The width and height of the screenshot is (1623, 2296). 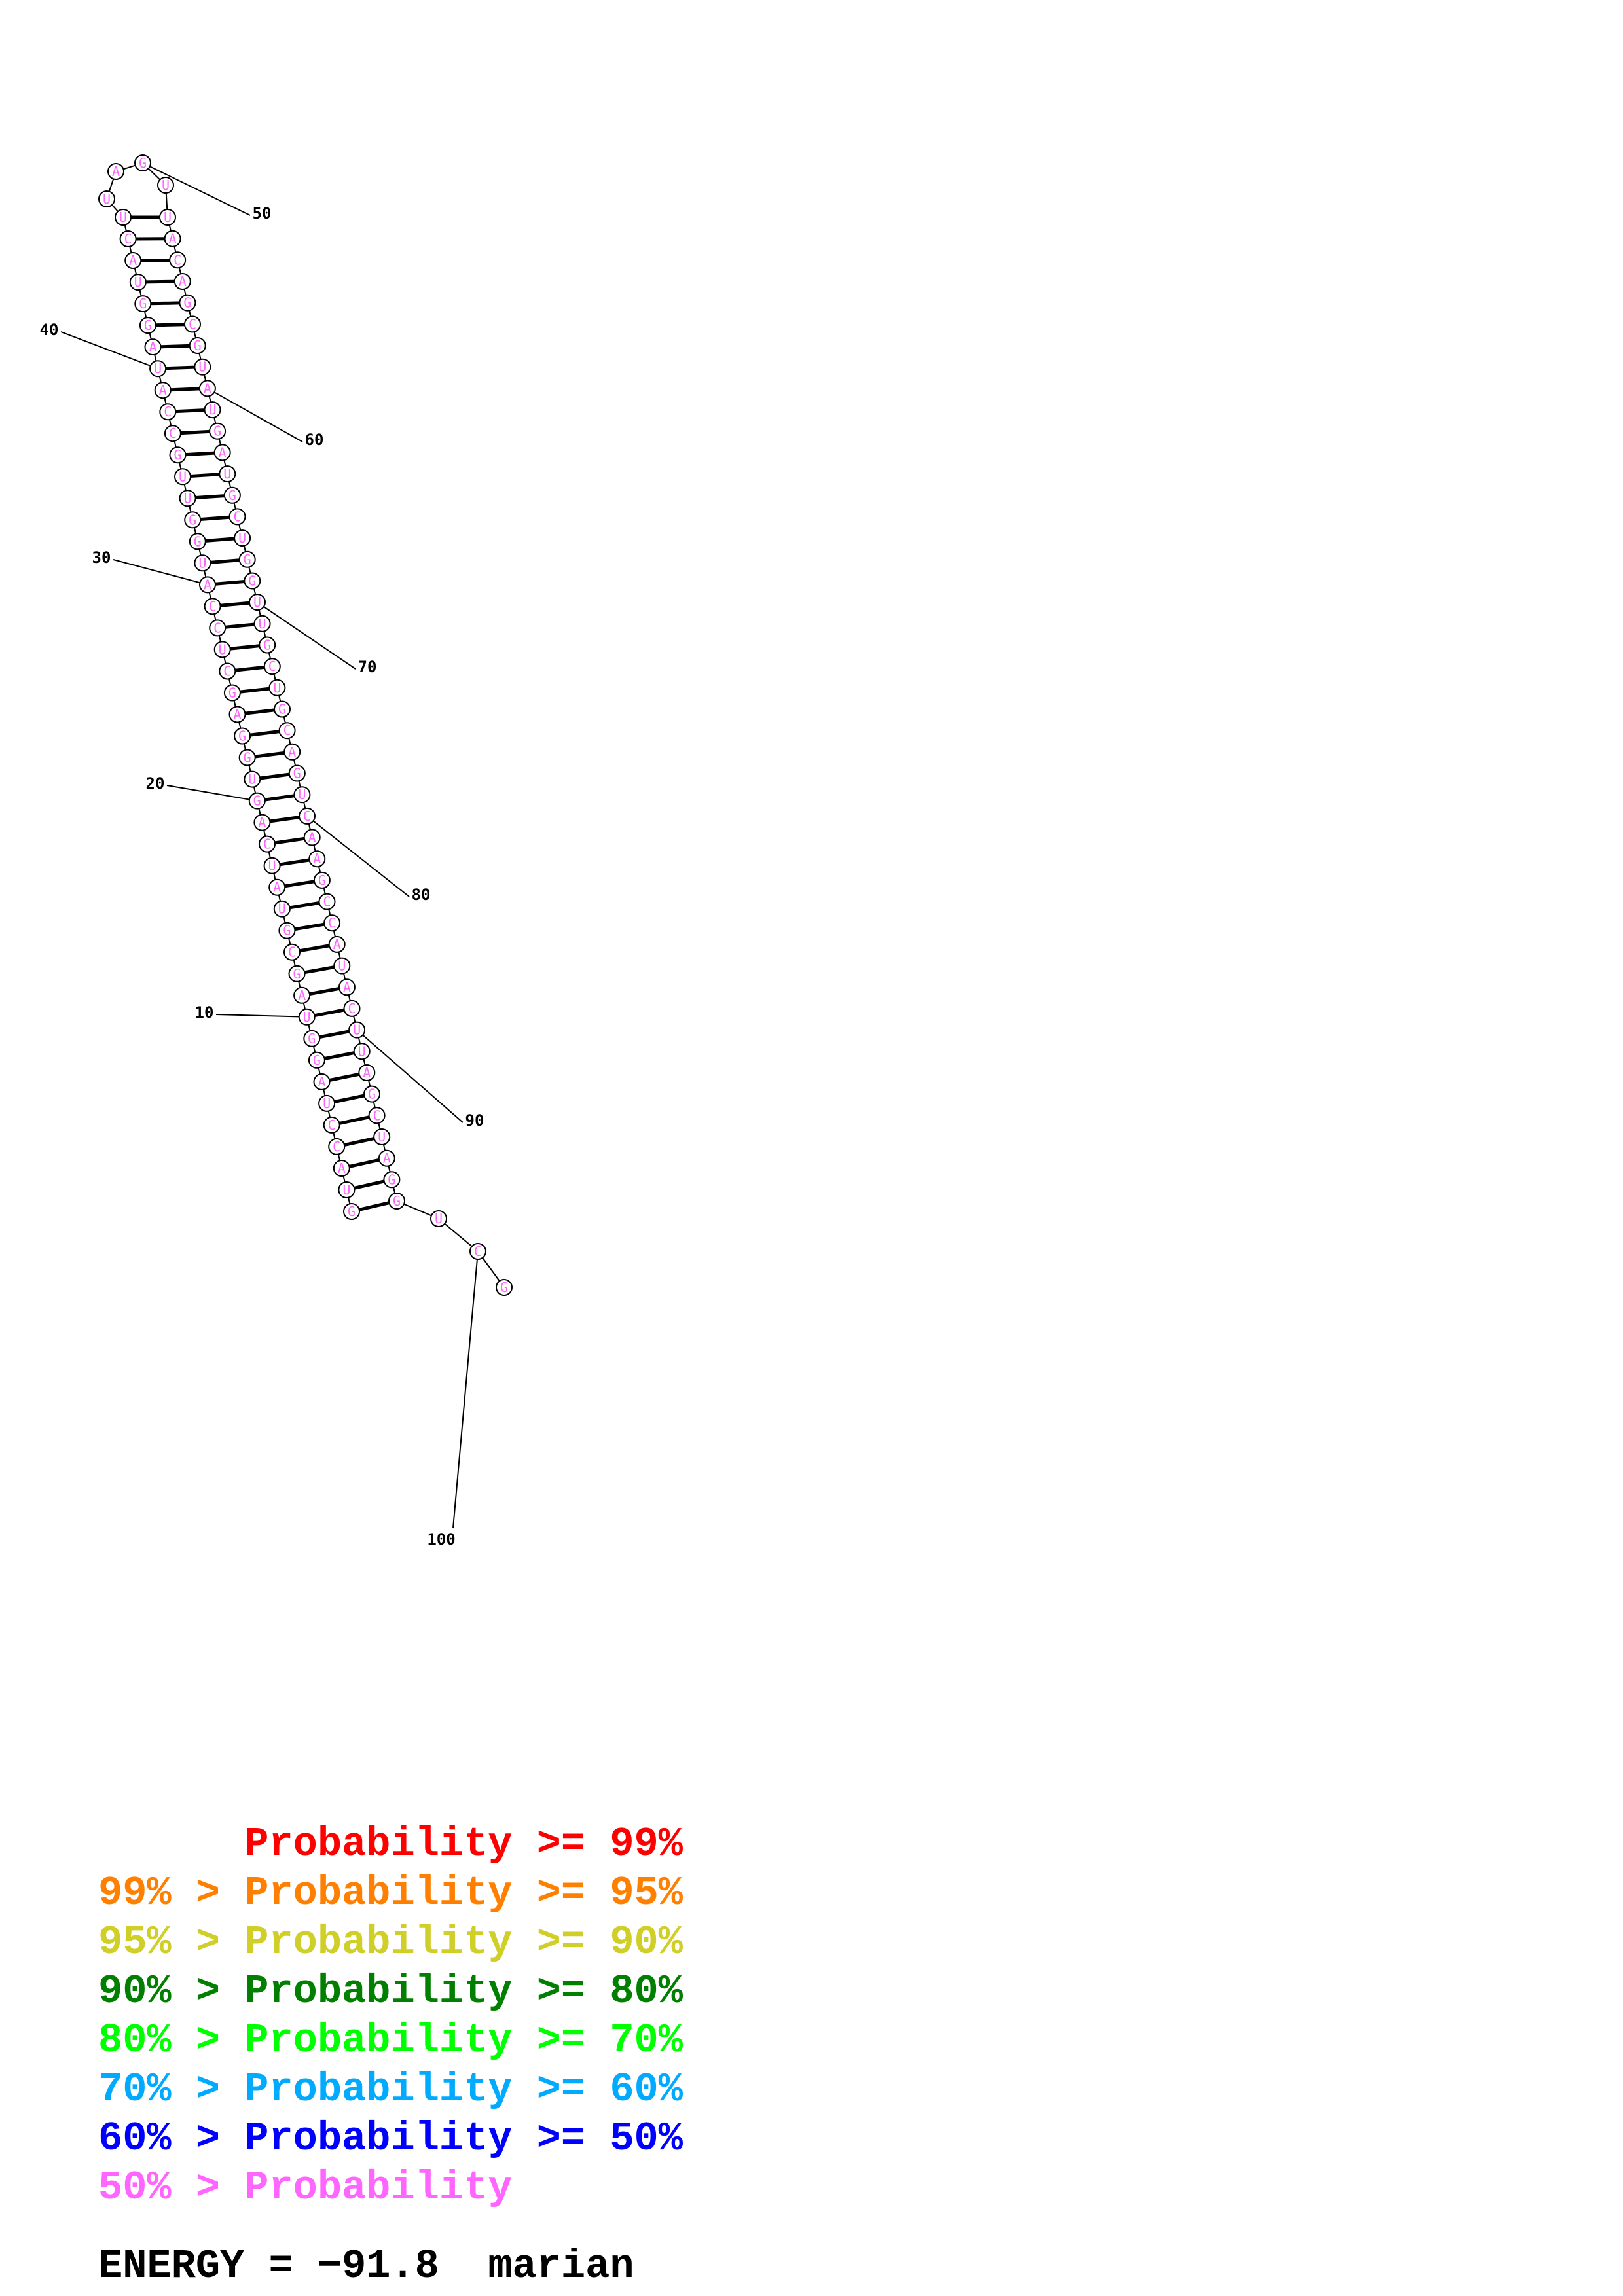 I want to click on position-label: 80, so click(x=421, y=895).